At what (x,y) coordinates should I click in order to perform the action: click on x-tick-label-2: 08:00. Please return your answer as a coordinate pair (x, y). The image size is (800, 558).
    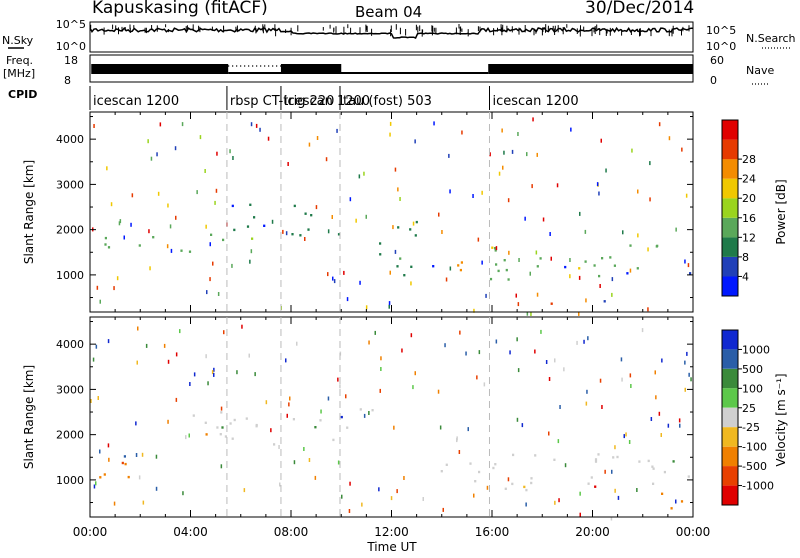
    Looking at the image, I should click on (291, 532).